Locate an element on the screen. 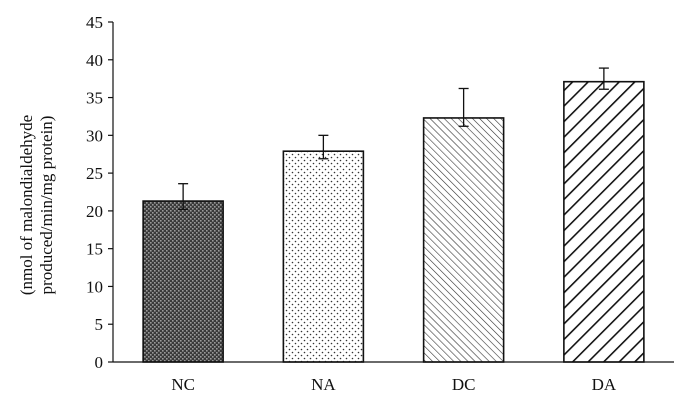 The height and width of the screenshot is (404, 676). y-tick-label: 40 is located at coordinates (94, 60).